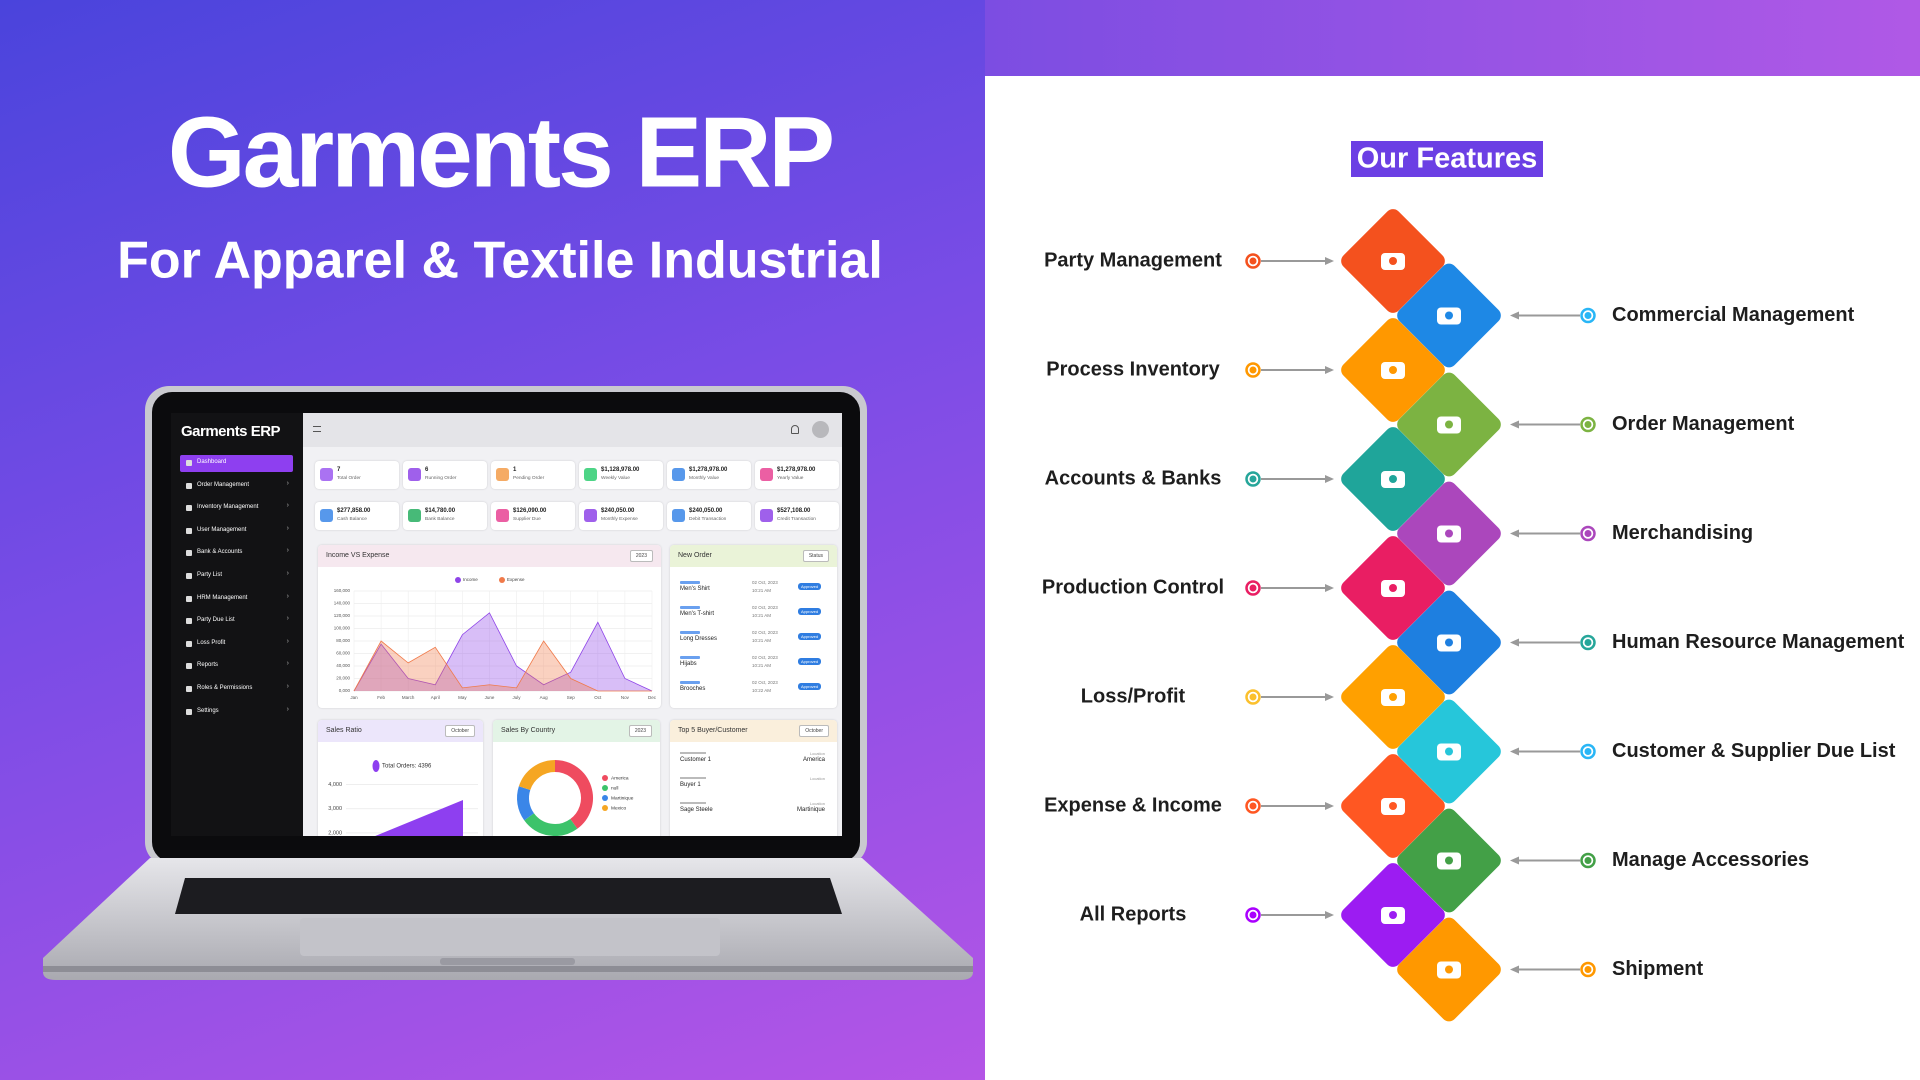 The image size is (1920, 1080). I want to click on topbar, so click(572, 430).